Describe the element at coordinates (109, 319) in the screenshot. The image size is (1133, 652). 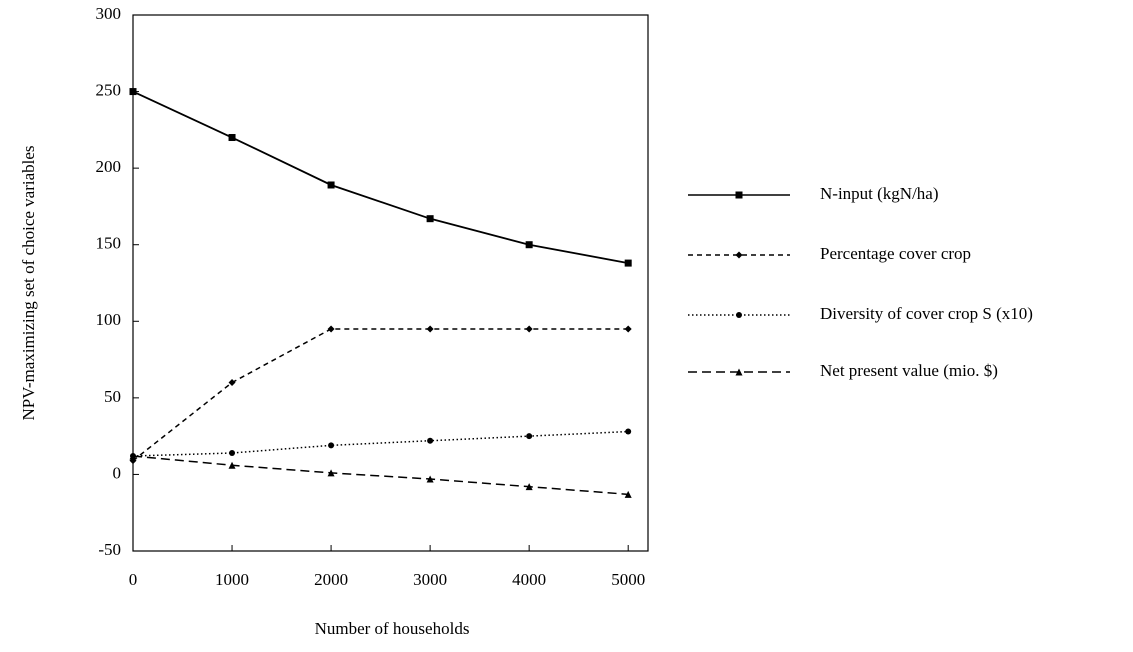
I see `y-tick-label: 100` at that location.